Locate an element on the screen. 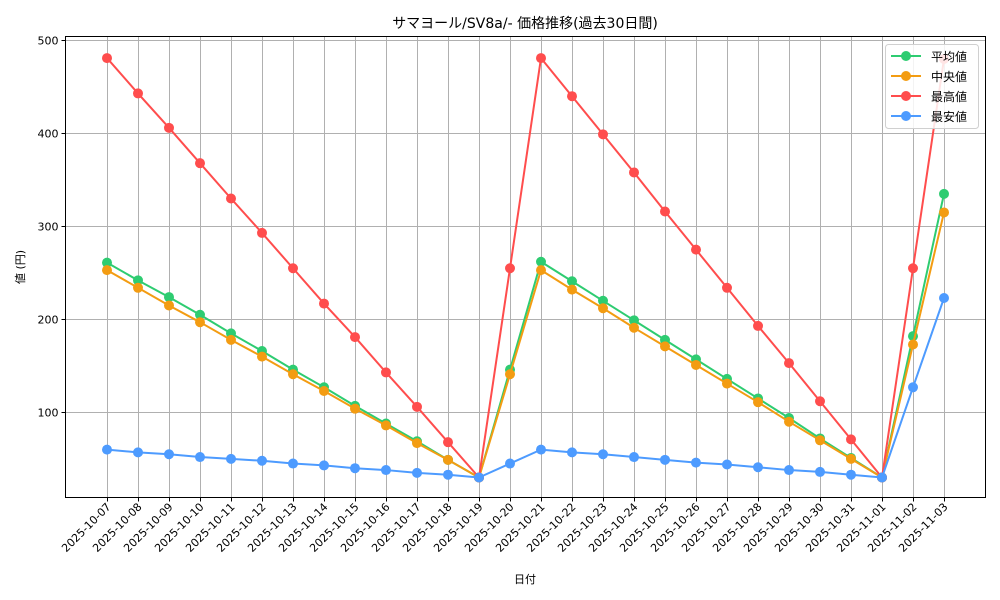 This screenshot has height=600, width=1000. legend-label: 平均値 is located at coordinates (949, 56).